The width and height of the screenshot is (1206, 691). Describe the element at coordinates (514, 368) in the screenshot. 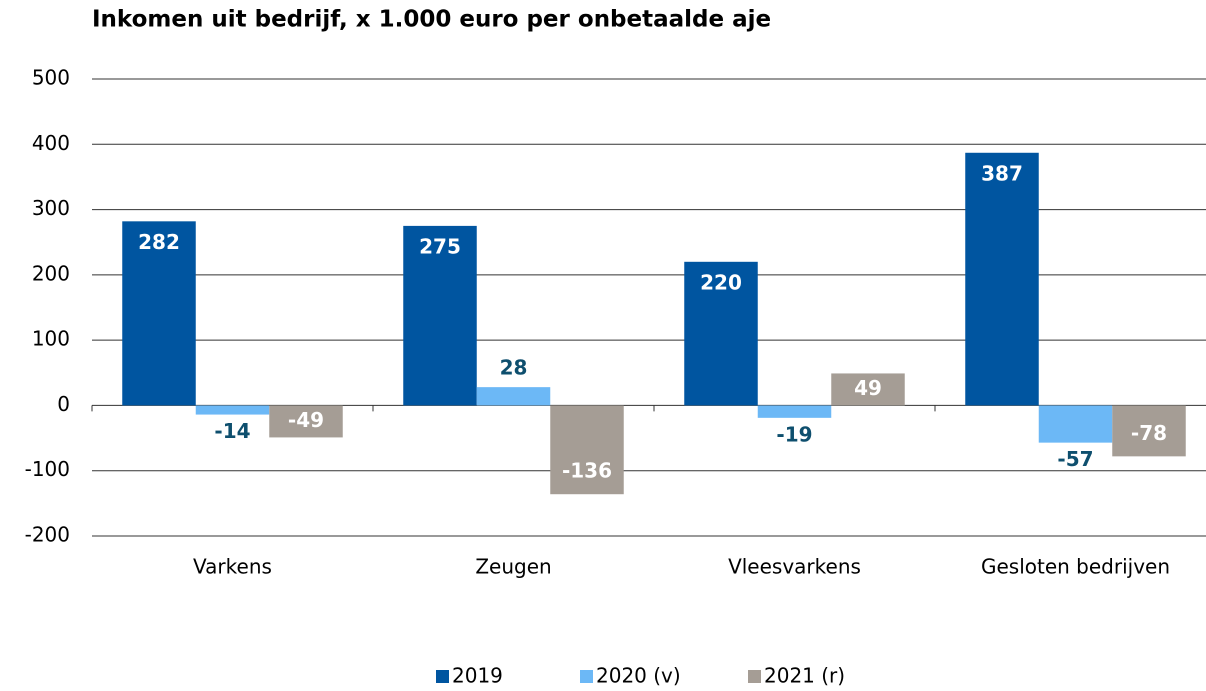

I see `value-label: 28` at that location.